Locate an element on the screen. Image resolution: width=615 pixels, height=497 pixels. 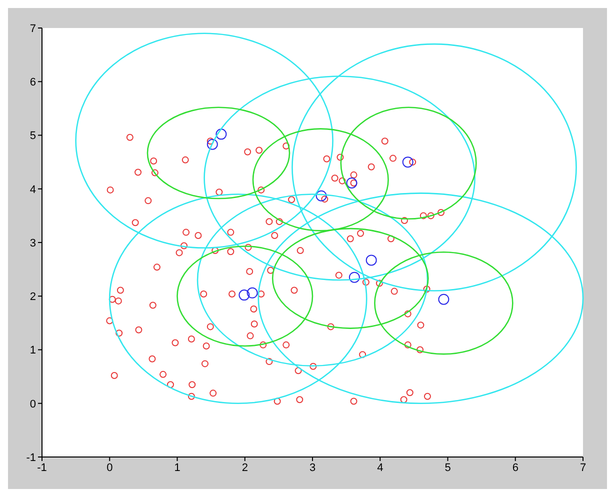
x-tick-label: 3 is located at coordinates (312, 468).